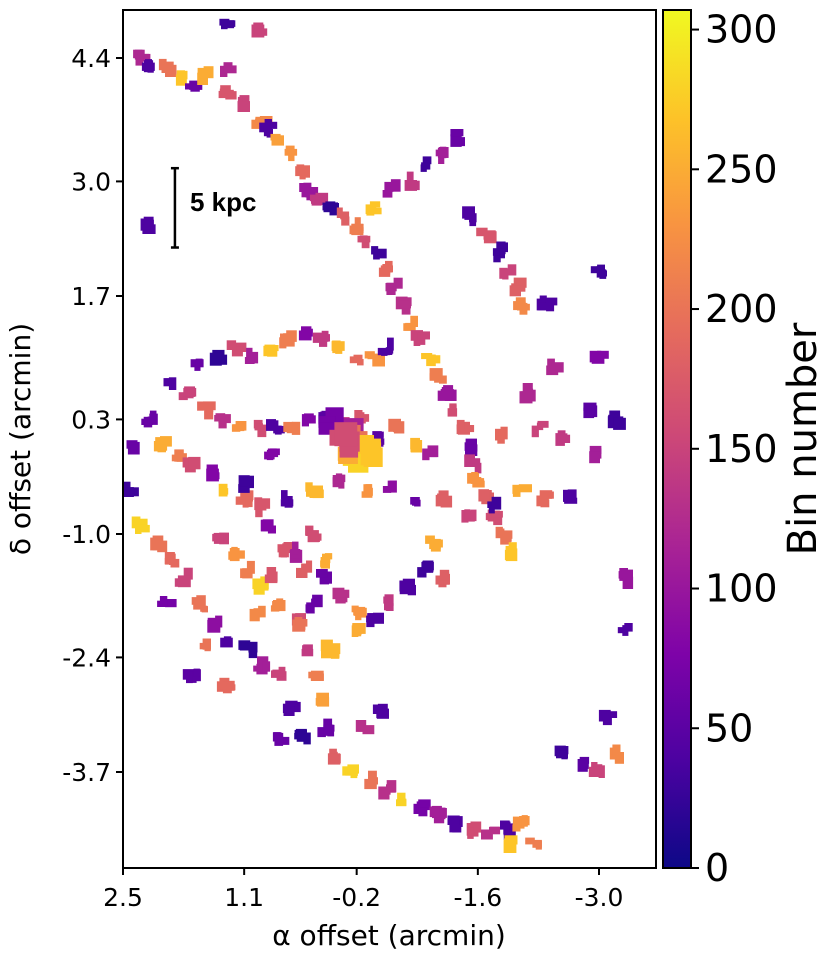 Image resolution: width=831 pixels, height=958 pixels. Describe the element at coordinates (20, 439) in the screenshot. I see `y-axis-label: δ offset (arcmin)` at that location.